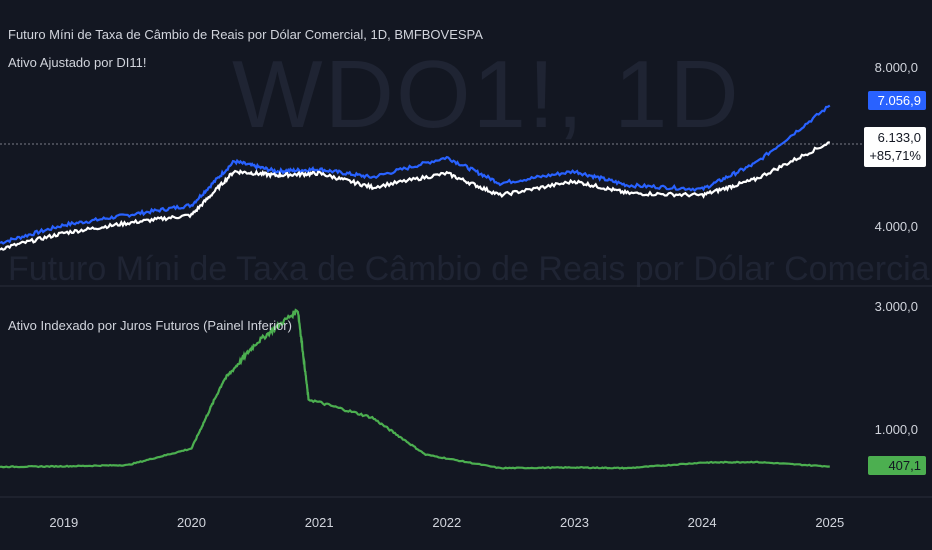 This screenshot has height=550, width=932. What do you see at coordinates (897, 100) in the screenshot?
I see `adjusted-value-badge: 7.056,9` at bounding box center [897, 100].